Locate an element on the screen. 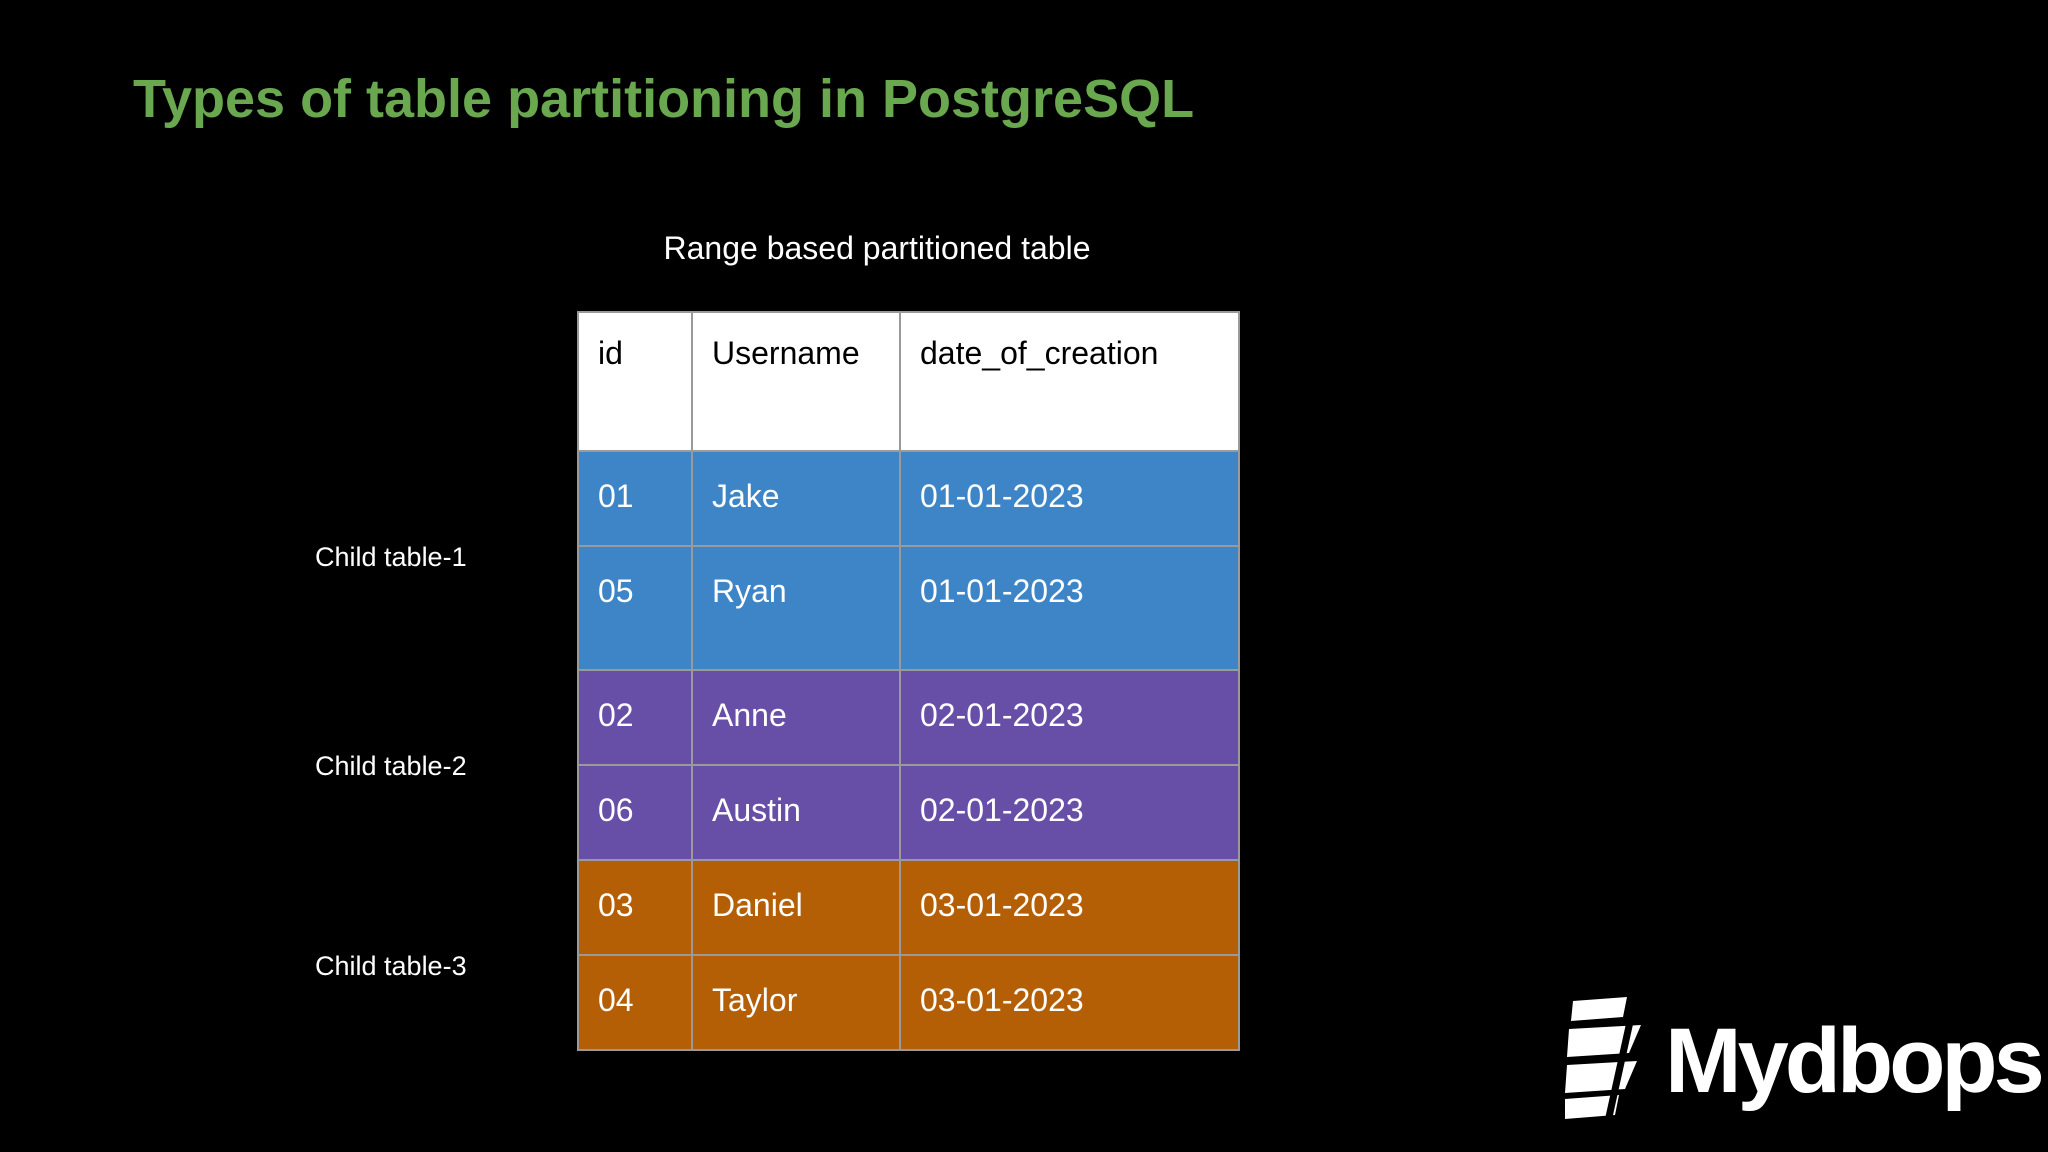  table-row: 06 Austin 02-01-2023 is located at coordinates (908, 812).